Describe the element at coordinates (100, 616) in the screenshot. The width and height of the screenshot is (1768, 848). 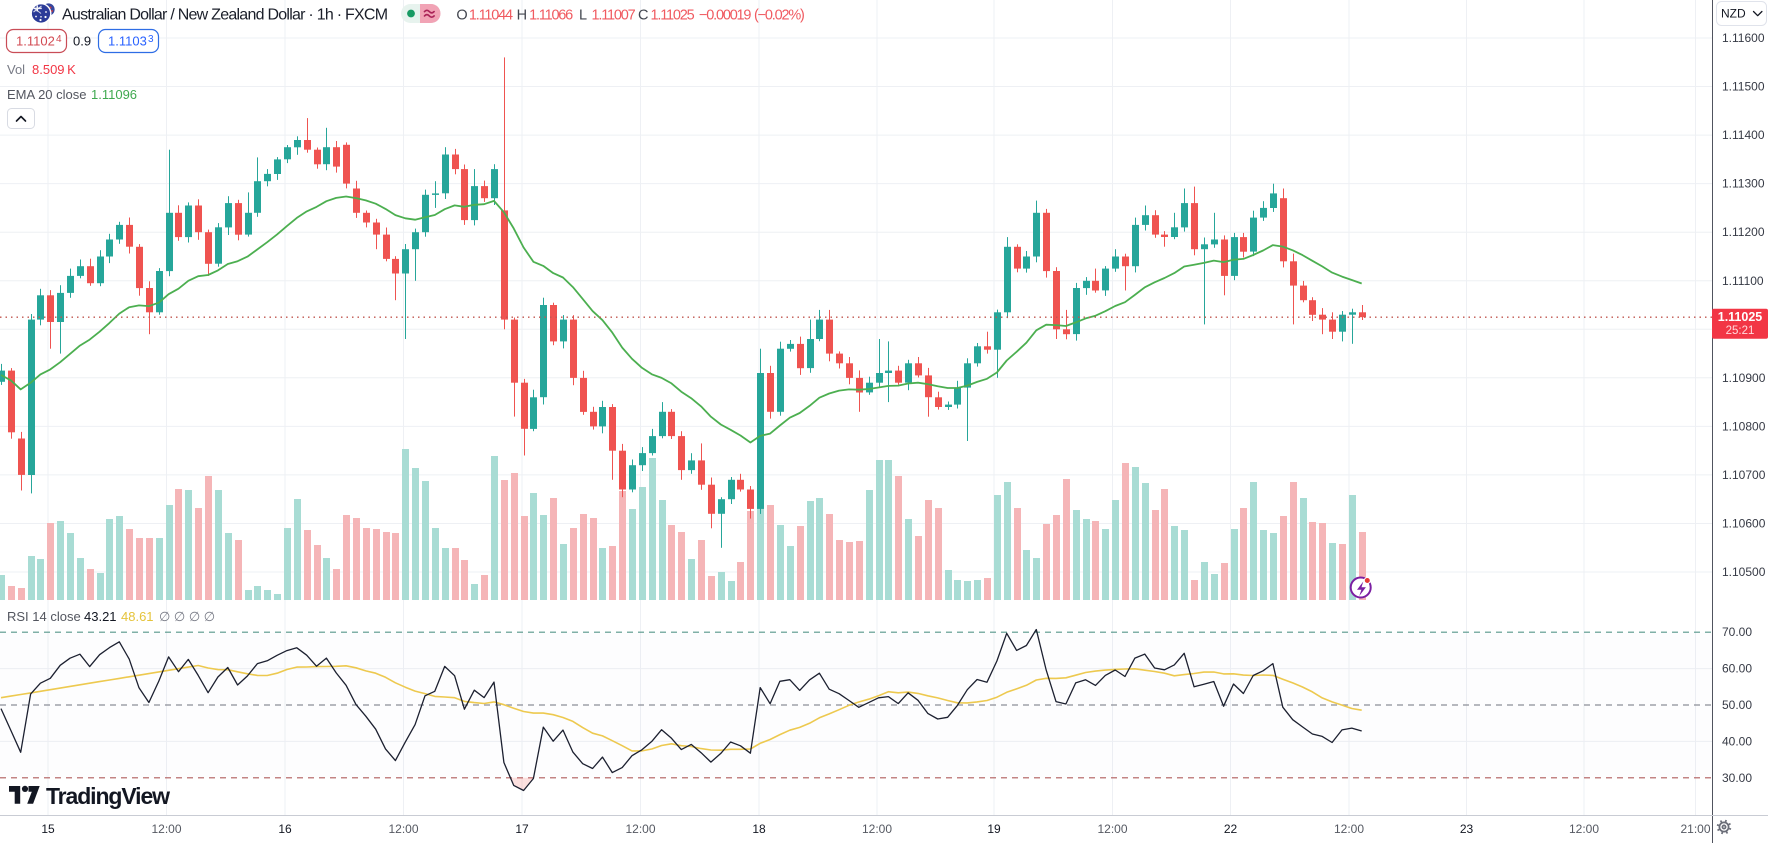
I see `svg-text: 43.21` at that location.